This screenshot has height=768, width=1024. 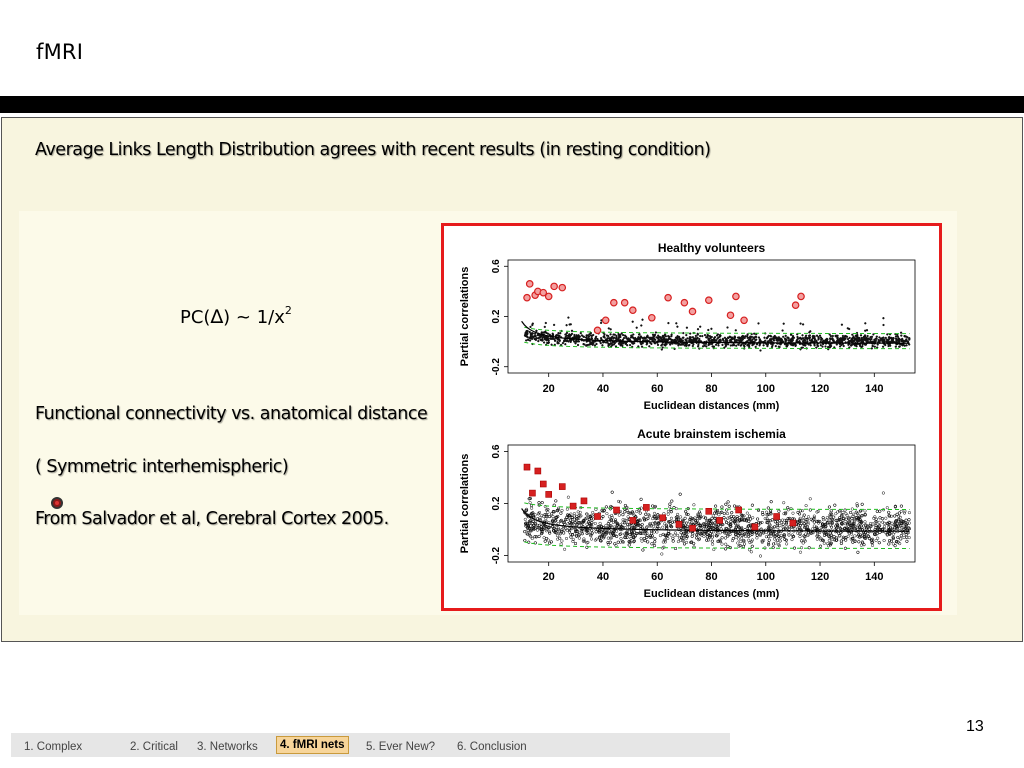 I want to click on nav-item-complex: 1. Complex, so click(x=53, y=747).